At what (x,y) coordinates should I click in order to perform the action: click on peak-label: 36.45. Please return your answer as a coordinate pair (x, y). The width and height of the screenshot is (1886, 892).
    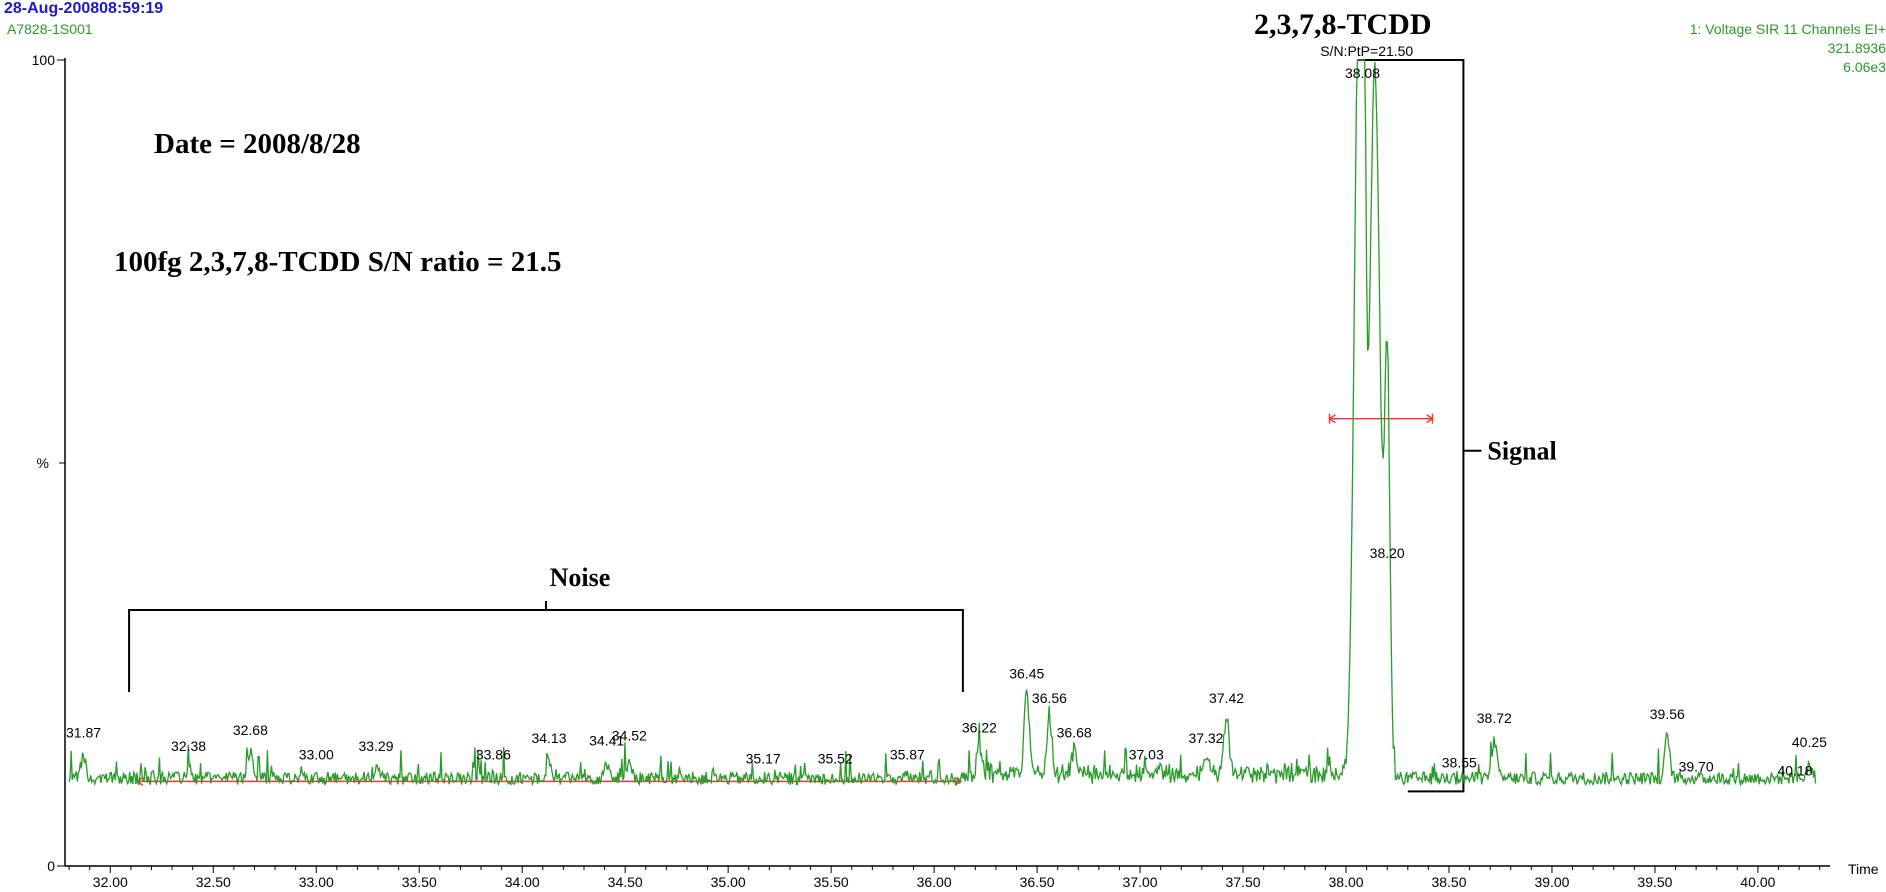
    Looking at the image, I should click on (1026, 674).